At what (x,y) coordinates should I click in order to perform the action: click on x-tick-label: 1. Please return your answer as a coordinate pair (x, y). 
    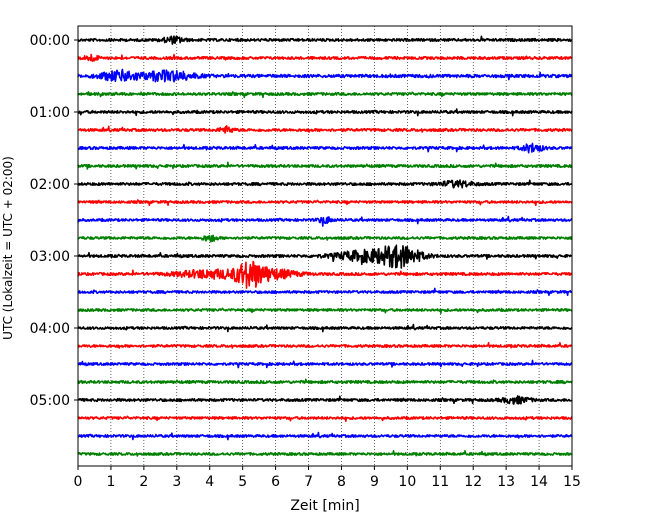
    Looking at the image, I should click on (110, 482).